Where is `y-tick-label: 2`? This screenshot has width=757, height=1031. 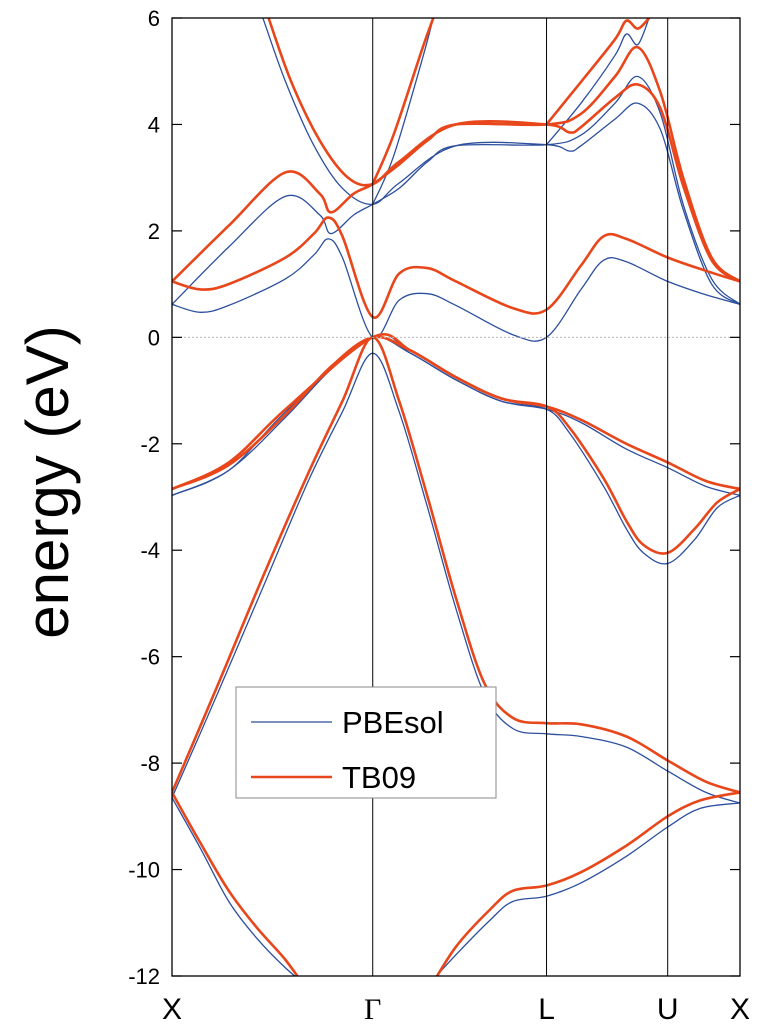 y-tick-label: 2 is located at coordinates (154, 231).